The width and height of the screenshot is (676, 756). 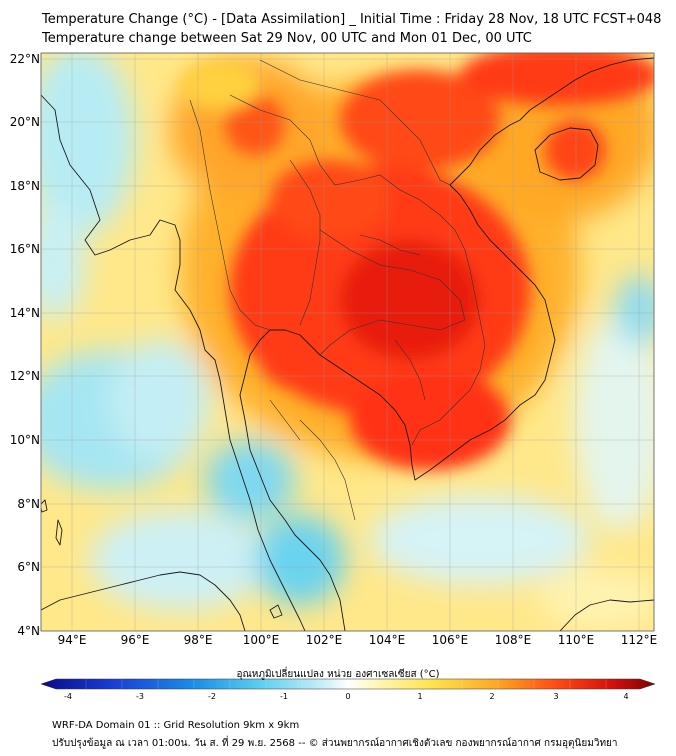 I want to click on lat-label: 6°N, so click(x=28, y=567).